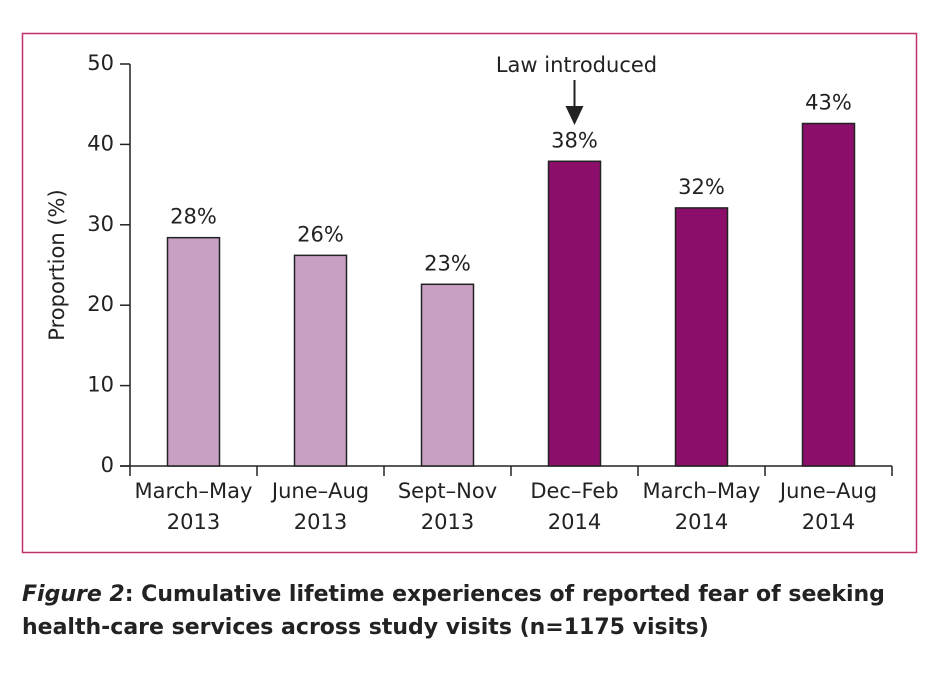 The height and width of the screenshot is (690, 930). I want to click on x-tick-label: Sept–Nov, so click(447, 491).